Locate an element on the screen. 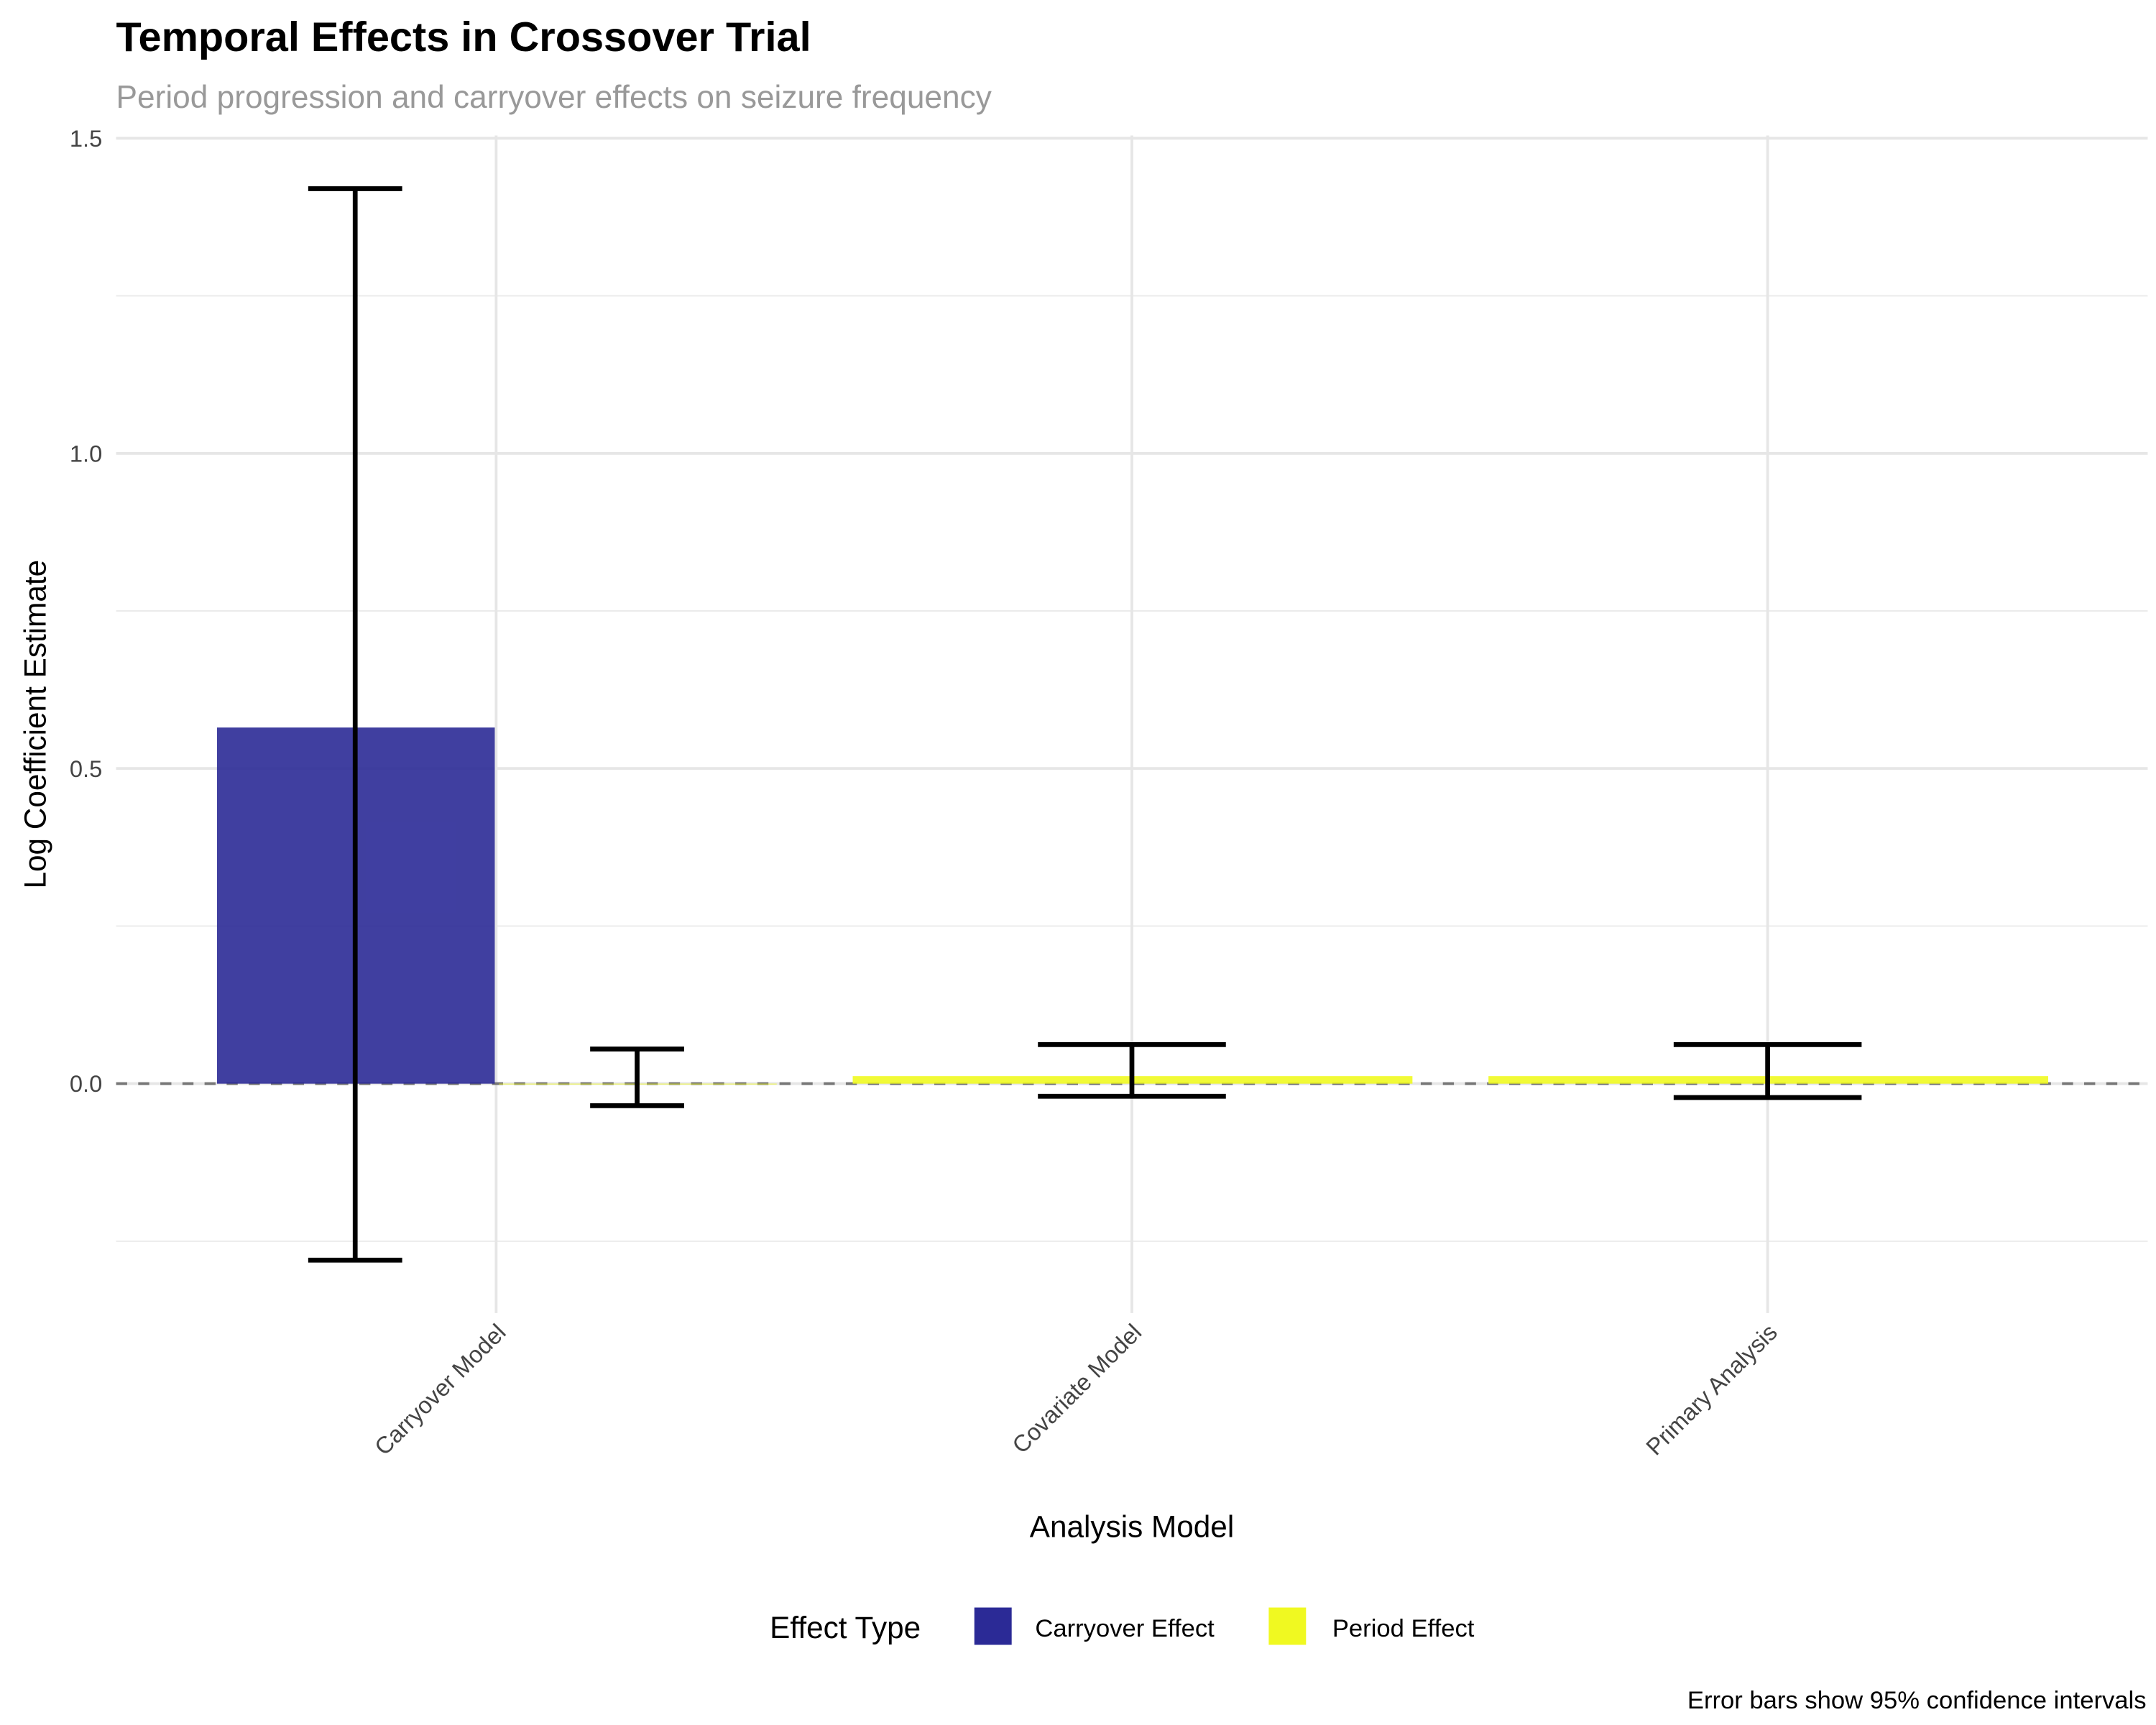 The height and width of the screenshot is (1725, 2156). x-tick-label: Covariate Model is located at coordinates (1076, 1388).